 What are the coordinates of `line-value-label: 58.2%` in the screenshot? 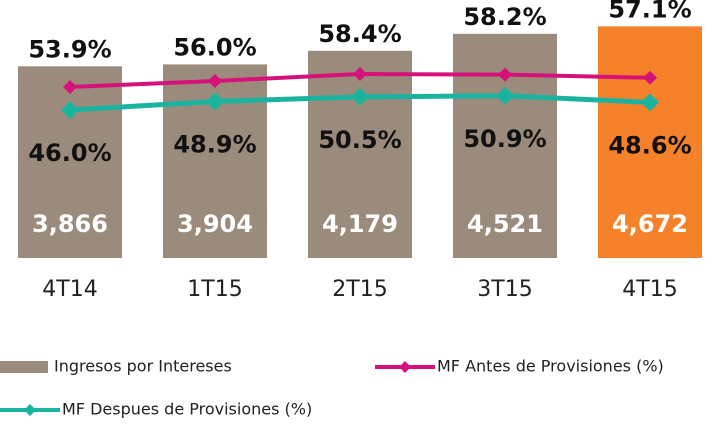 It's located at (504, 17).